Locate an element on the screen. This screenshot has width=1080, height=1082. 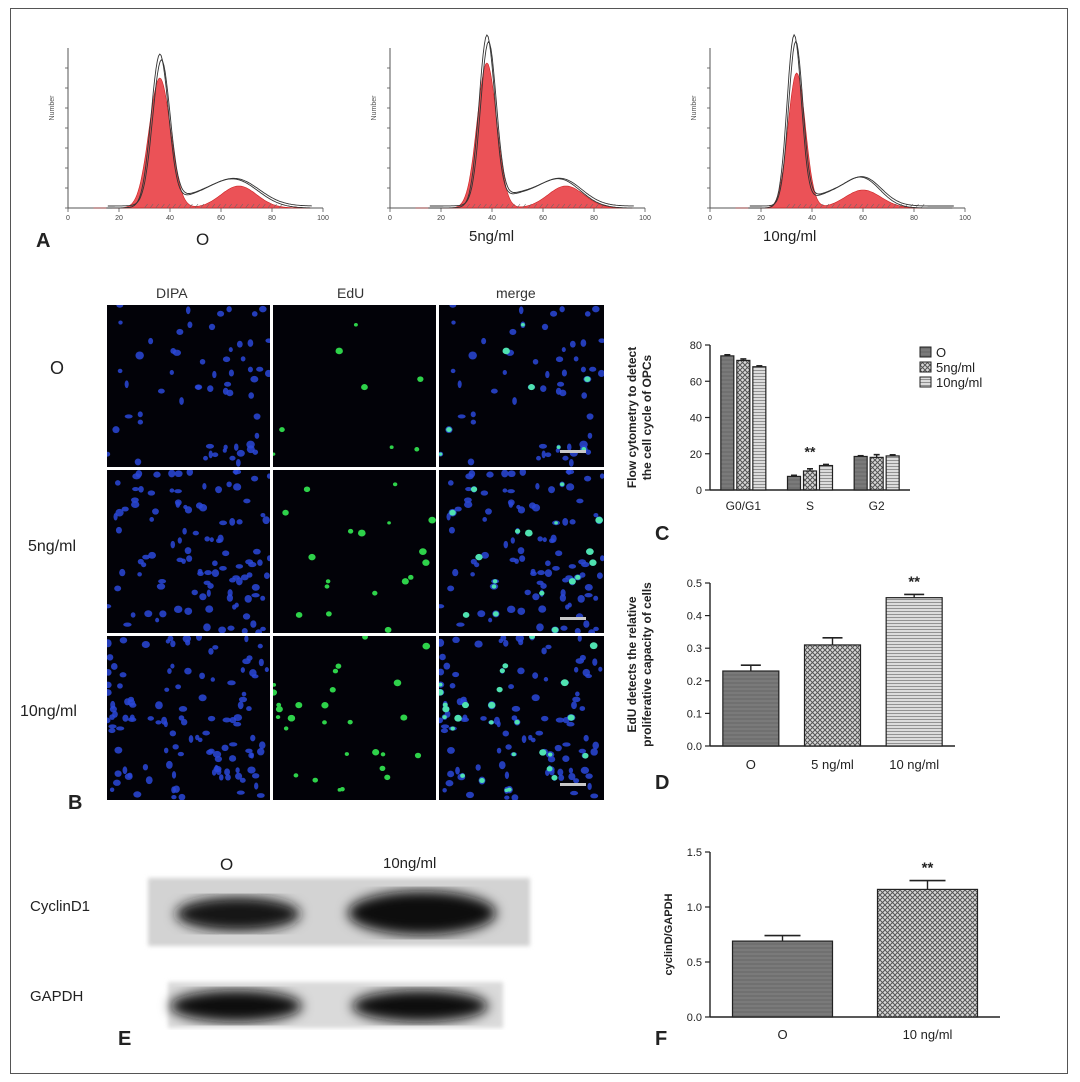
y-axis-label: EdU detects the relative is located at coordinates (632, 664).